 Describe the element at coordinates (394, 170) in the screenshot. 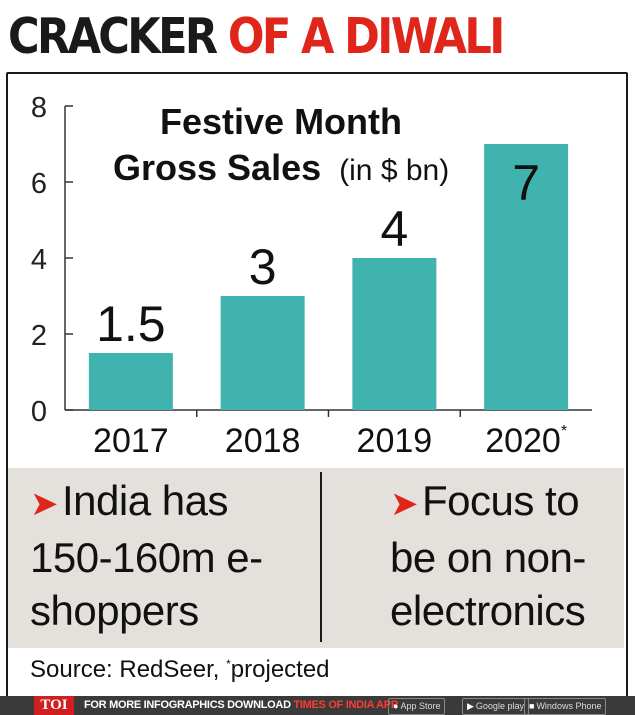

I see `chart-title-unit: (in $ bn)` at that location.